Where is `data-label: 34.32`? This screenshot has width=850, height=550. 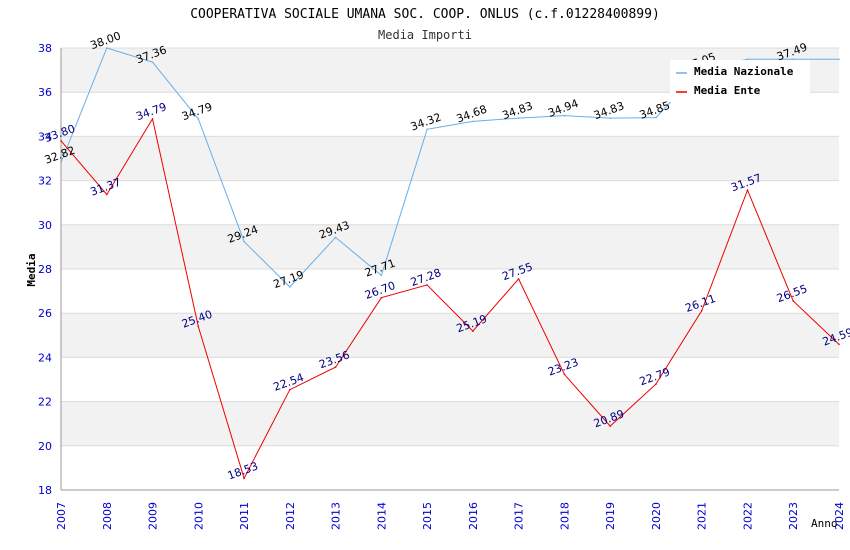
data-label: 34.32 is located at coordinates (426, 122).